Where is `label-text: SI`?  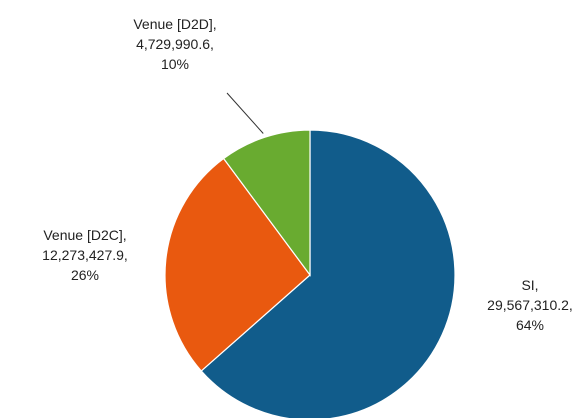
label-text: SI is located at coordinates (527, 285).